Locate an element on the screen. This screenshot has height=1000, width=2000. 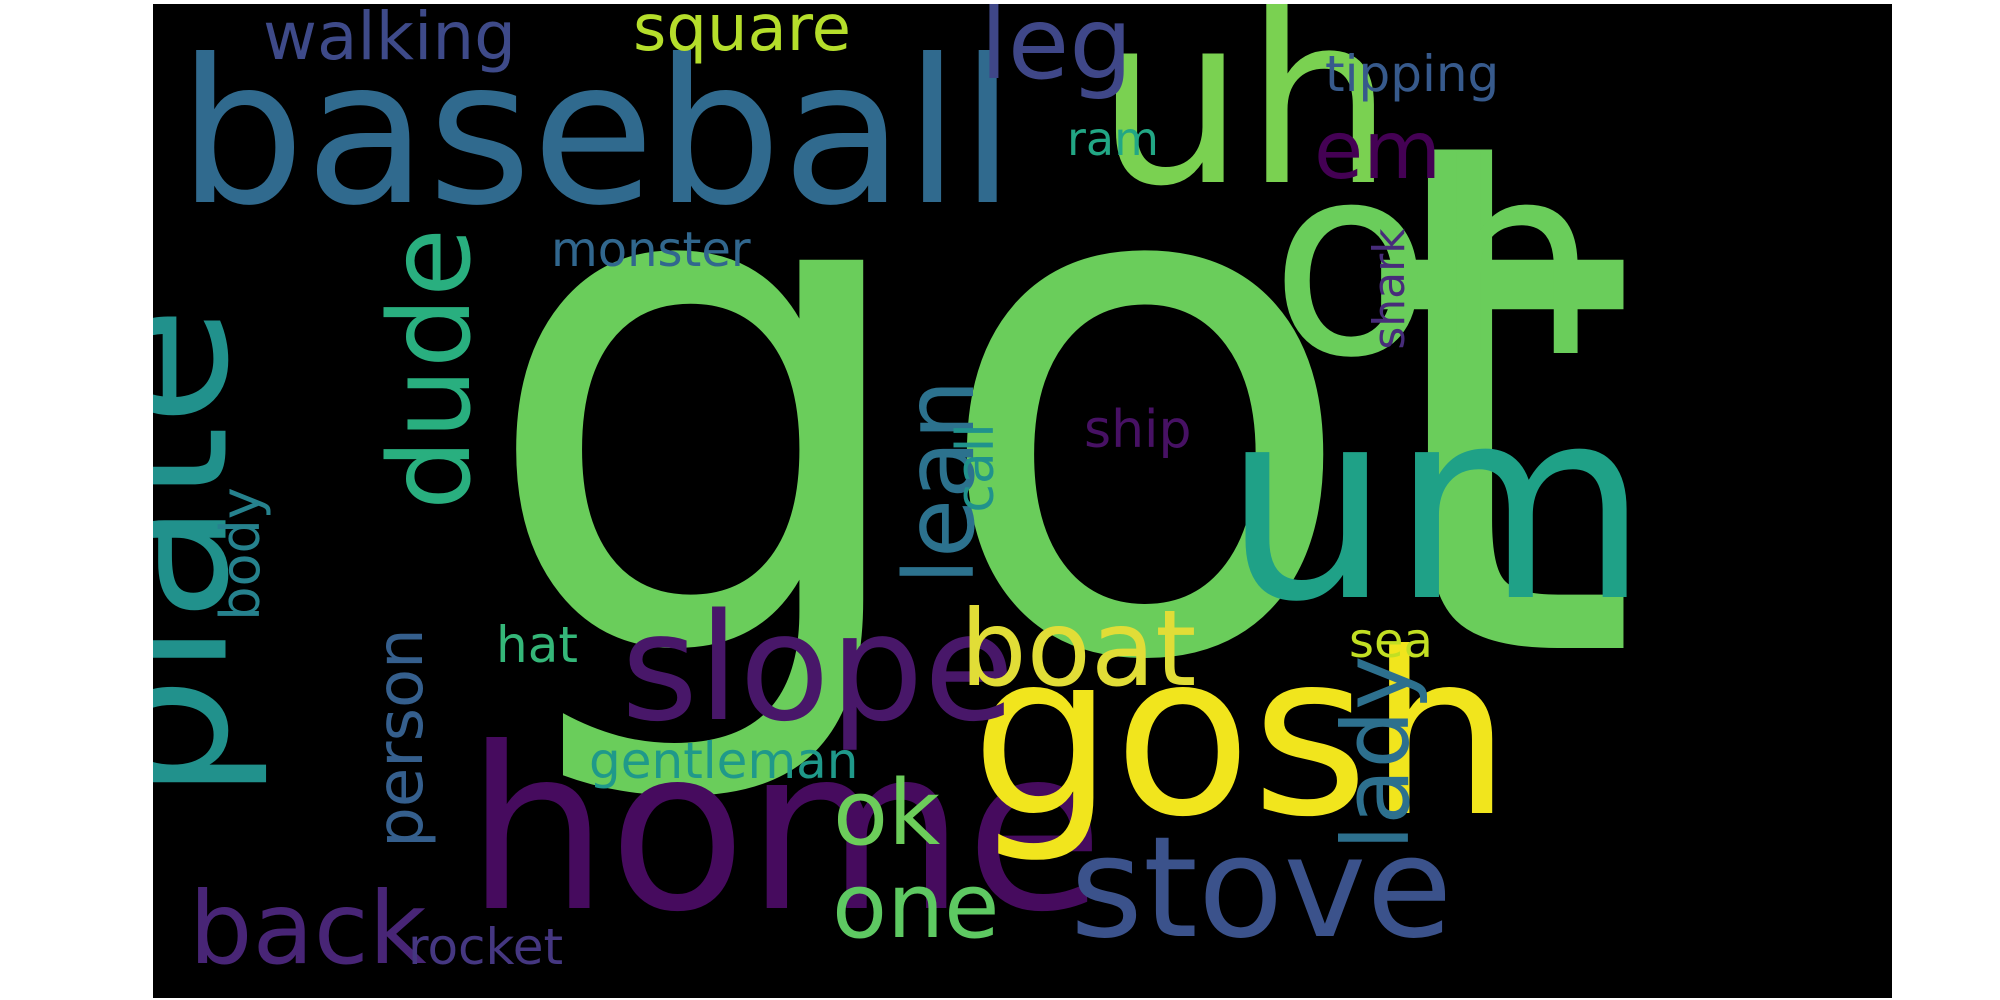
word-ok: ok is located at coordinates (887, 813).